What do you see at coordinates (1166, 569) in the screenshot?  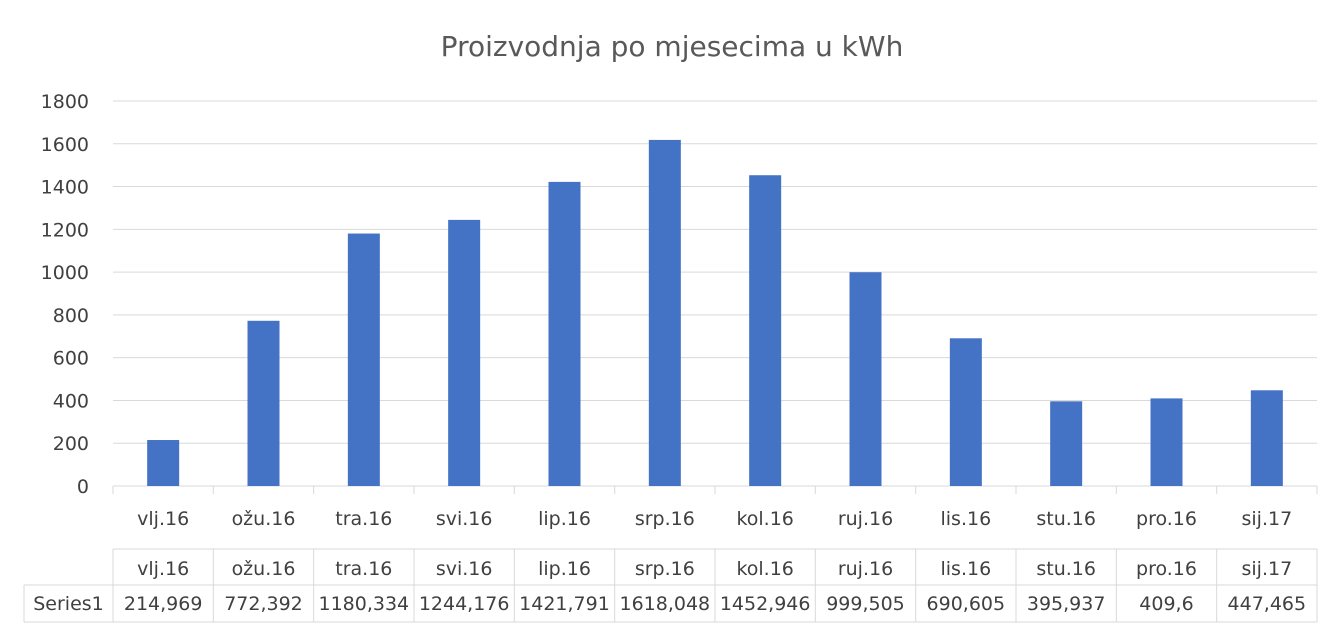 I see `table-header-cell: pro.16` at bounding box center [1166, 569].